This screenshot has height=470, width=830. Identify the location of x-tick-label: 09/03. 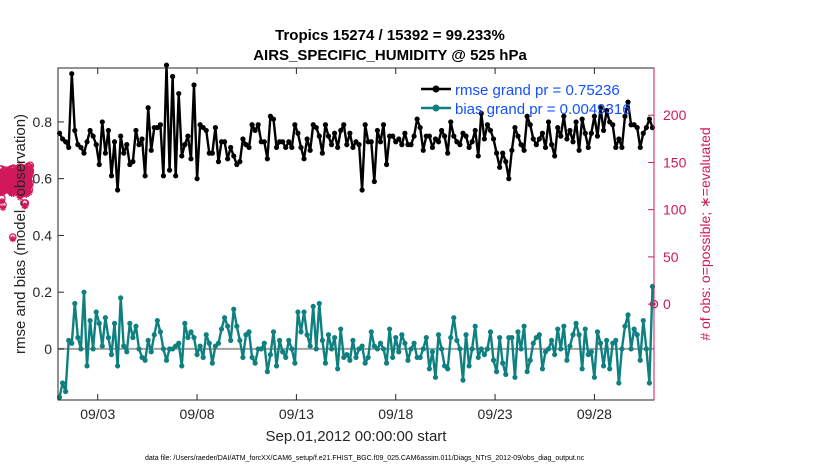
(97, 414).